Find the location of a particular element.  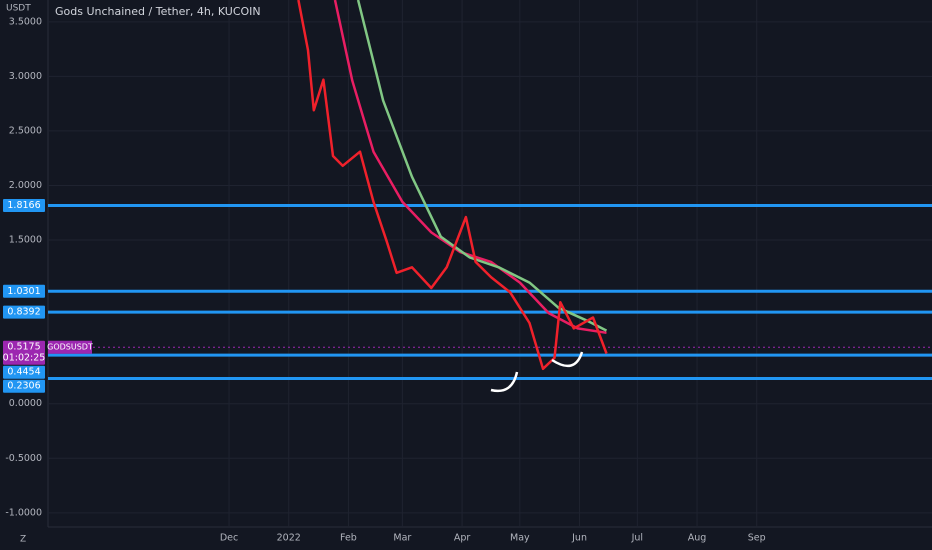

y-tick-label: -1.0000 is located at coordinates (23, 512).